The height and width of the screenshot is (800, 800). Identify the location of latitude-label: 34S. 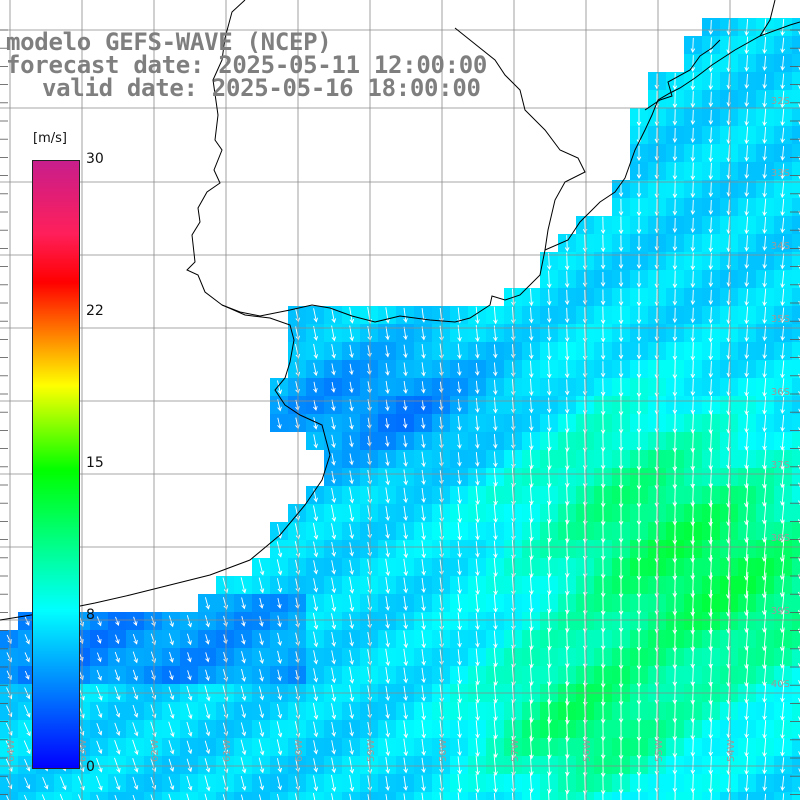
(780, 246).